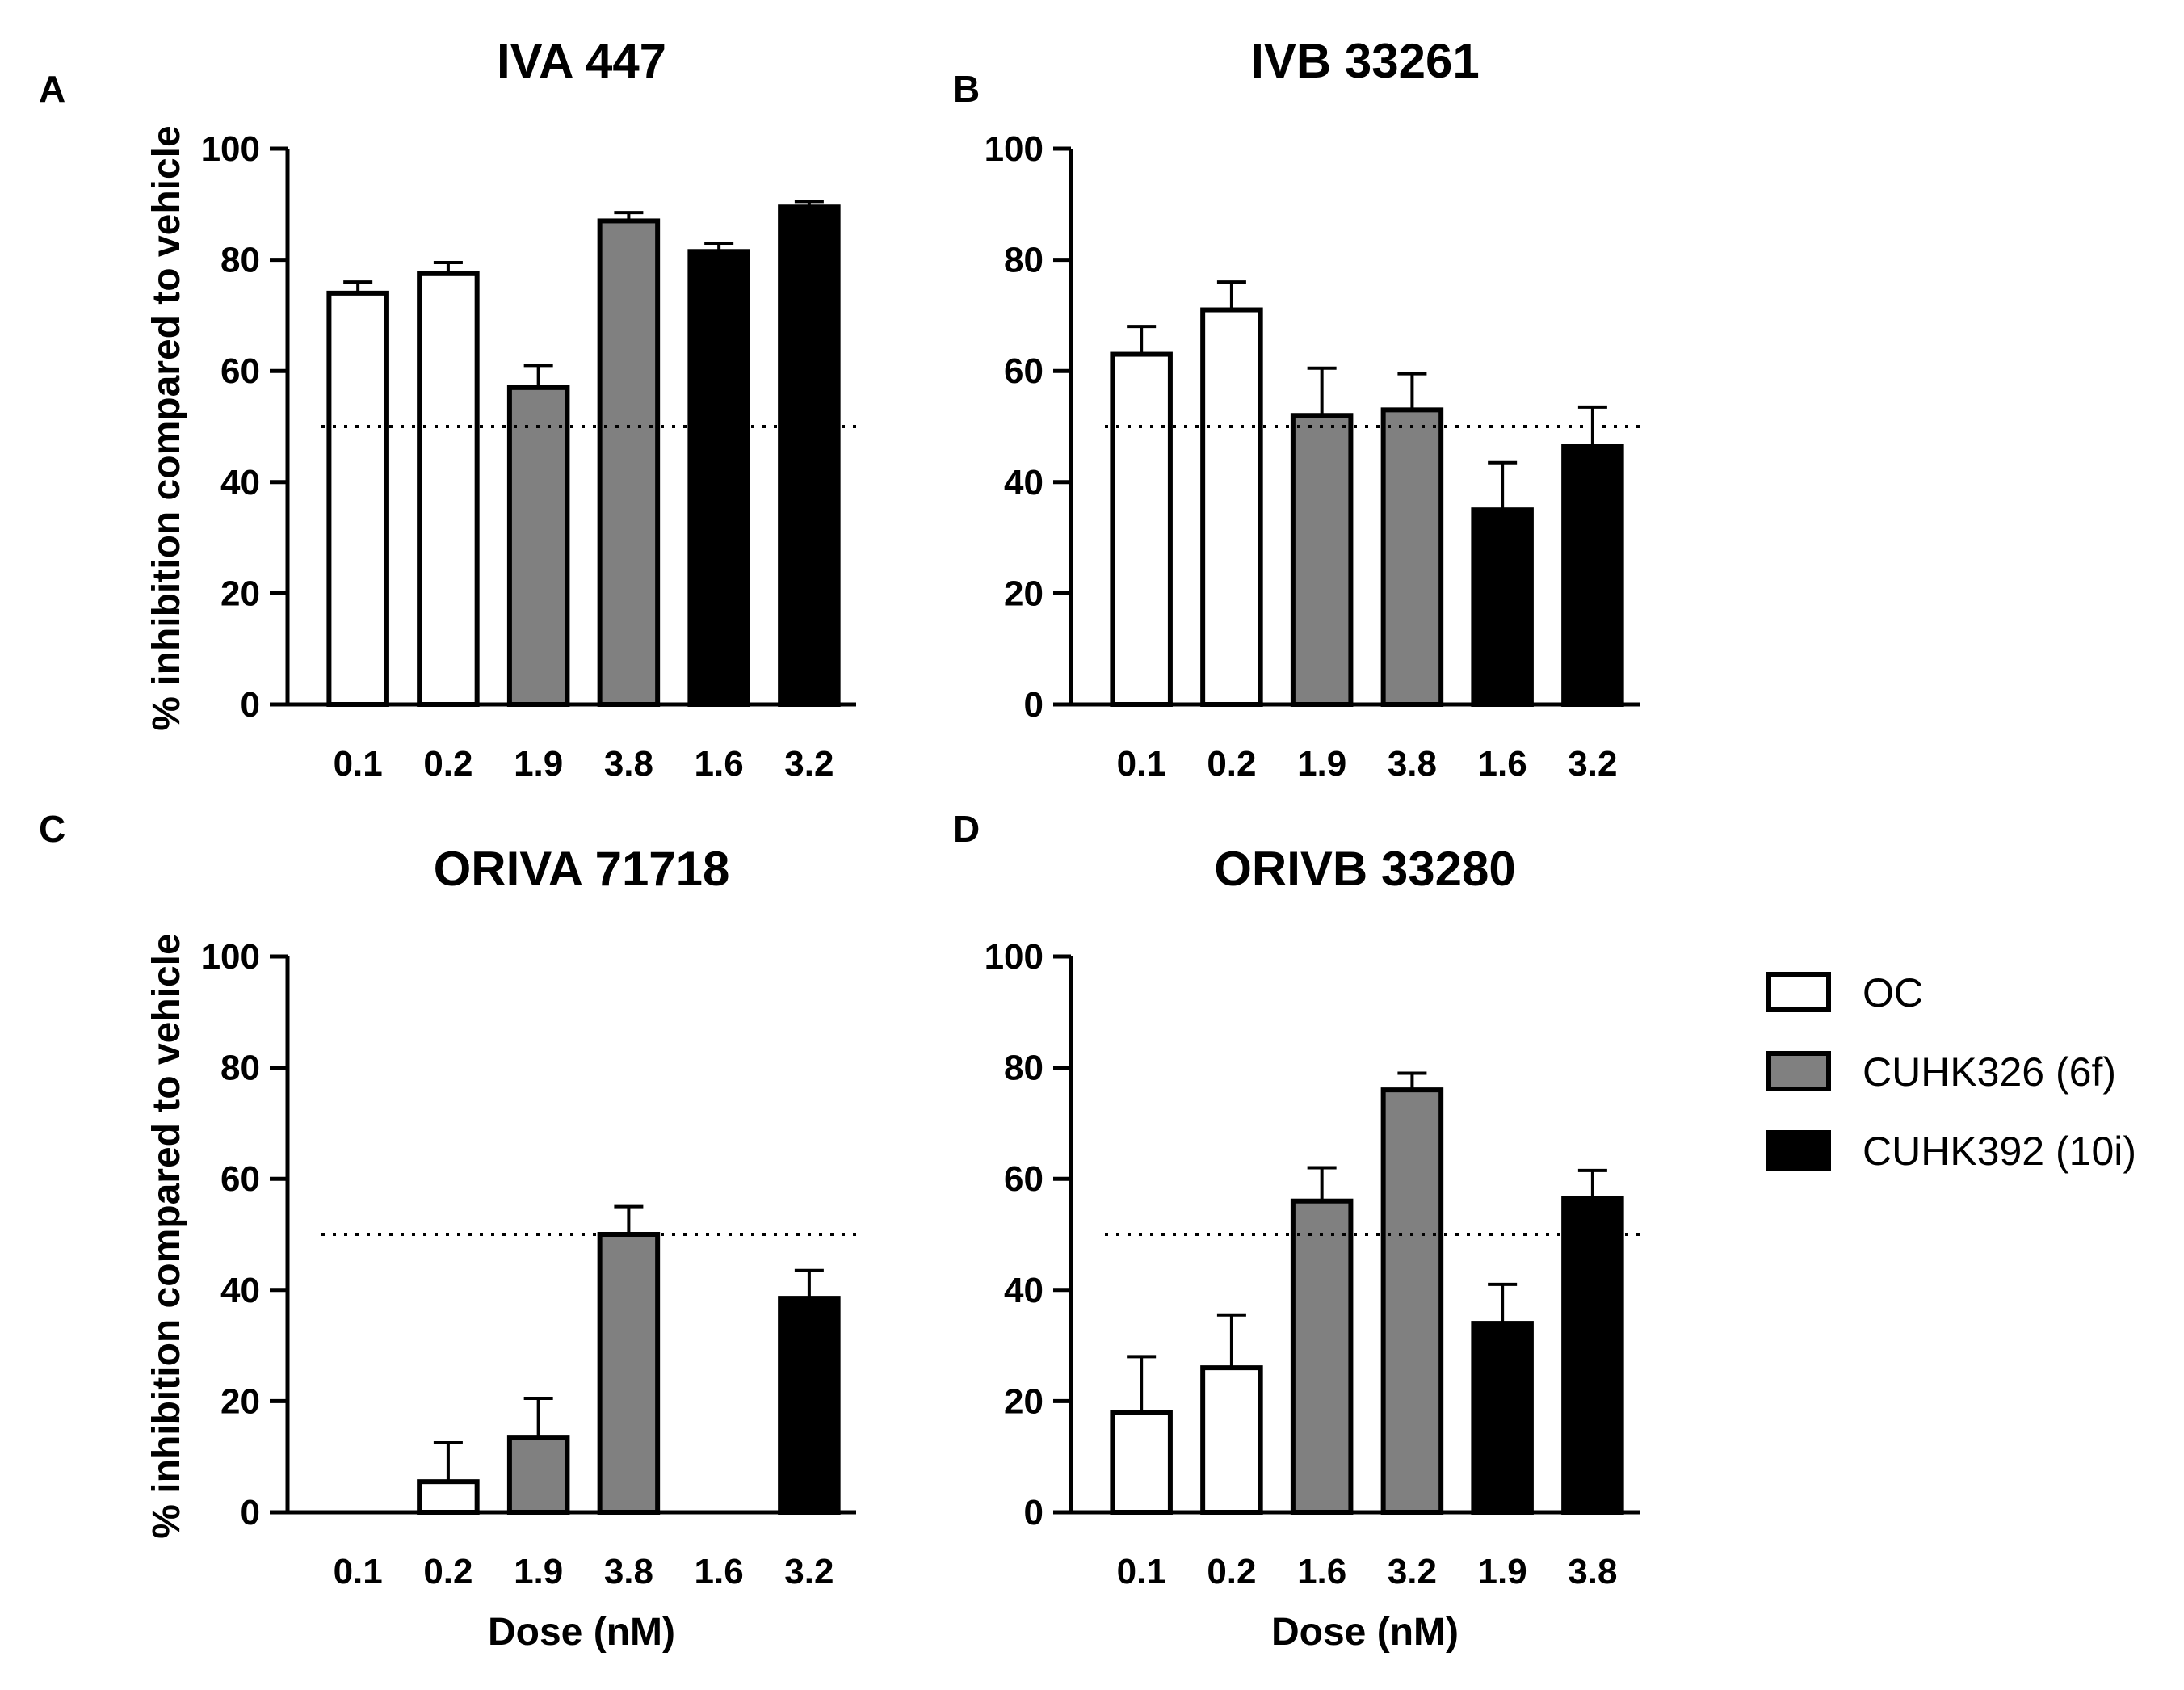 Image resolution: width=2184 pixels, height=1690 pixels. I want to click on panel-d-y-tick-label: 100, so click(1014, 957).